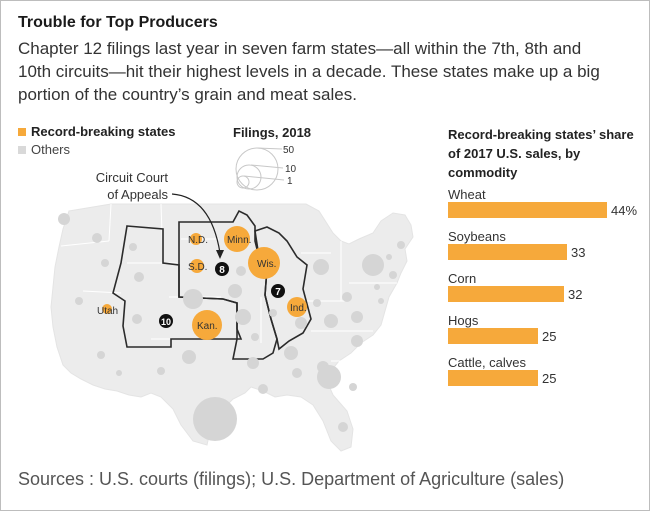 This screenshot has width=650, height=511. Describe the element at coordinates (357, 341) in the screenshot. I see `filings-circle-nc` at that location.